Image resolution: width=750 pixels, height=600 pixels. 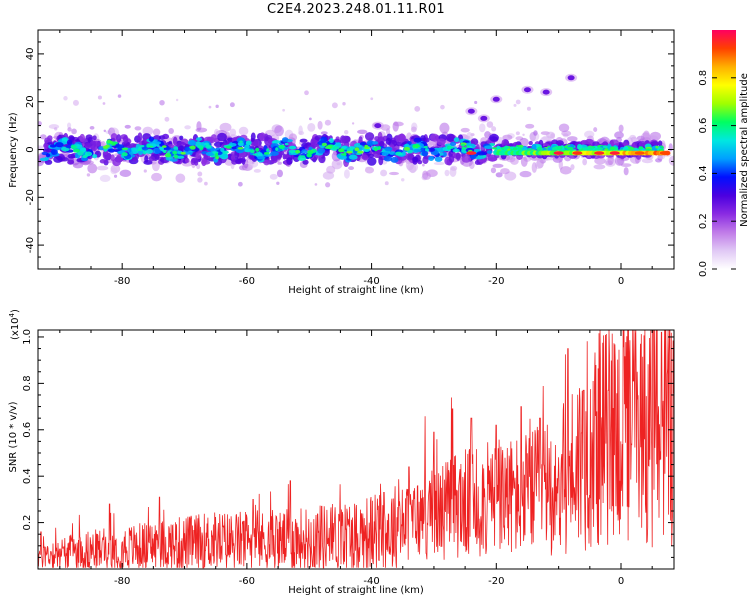 What do you see at coordinates (122, 281) in the screenshot?
I see `x-tick-label: -80` at bounding box center [122, 281].